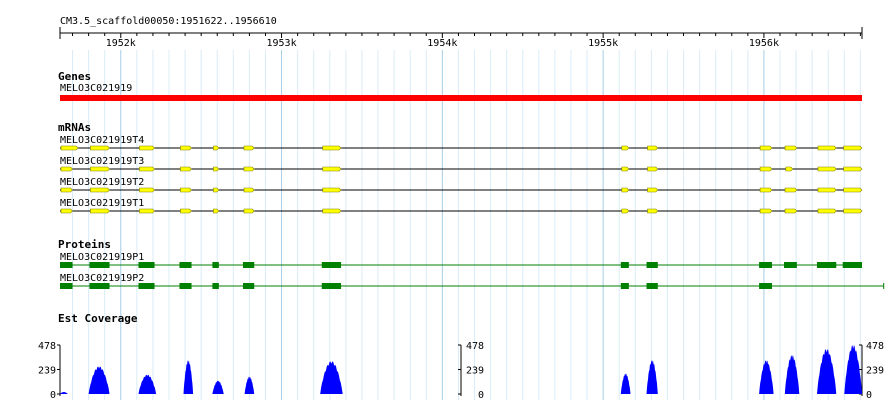 Image resolution: width=890 pixels, height=400 pixels. What do you see at coordinates (460, 85) in the screenshot?
I see `genes-track: Genes MELO3C021919` at bounding box center [460, 85].